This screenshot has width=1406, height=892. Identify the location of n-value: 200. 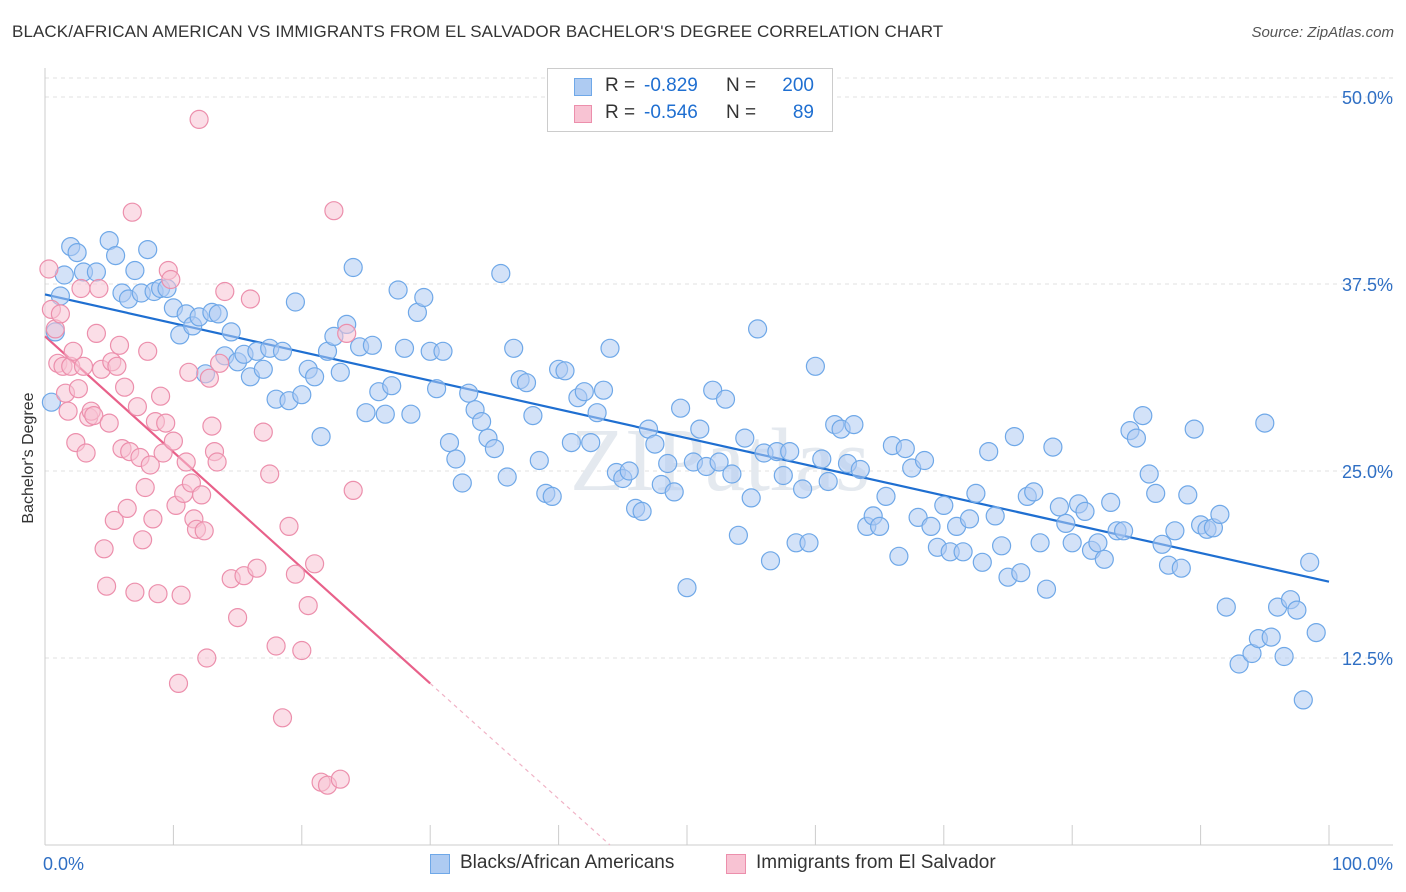
(798, 85).